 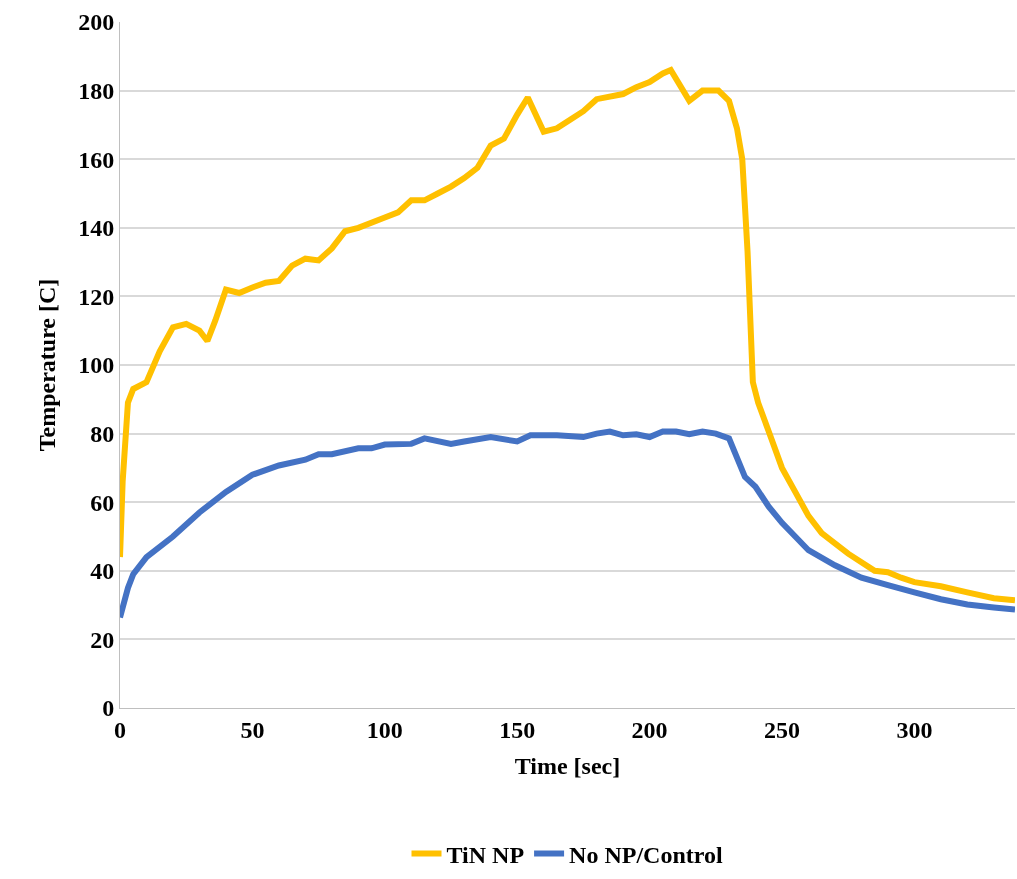 I want to click on x-tick-label: 300, so click(x=914, y=729).